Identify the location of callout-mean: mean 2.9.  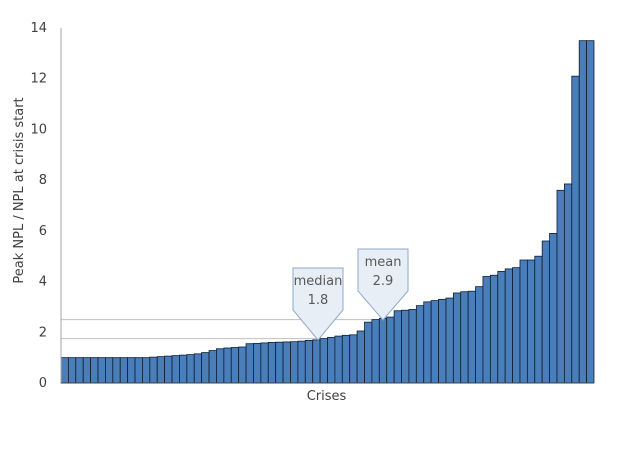
(383, 284).